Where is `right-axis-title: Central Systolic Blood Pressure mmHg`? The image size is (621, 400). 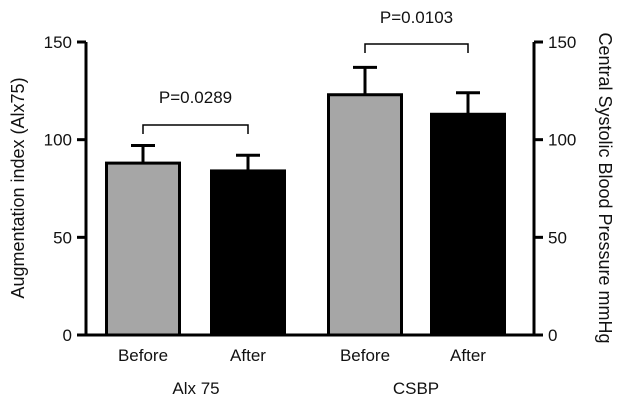 right-axis-title: Central Systolic Blood Pressure mmHg is located at coordinates (605, 187).